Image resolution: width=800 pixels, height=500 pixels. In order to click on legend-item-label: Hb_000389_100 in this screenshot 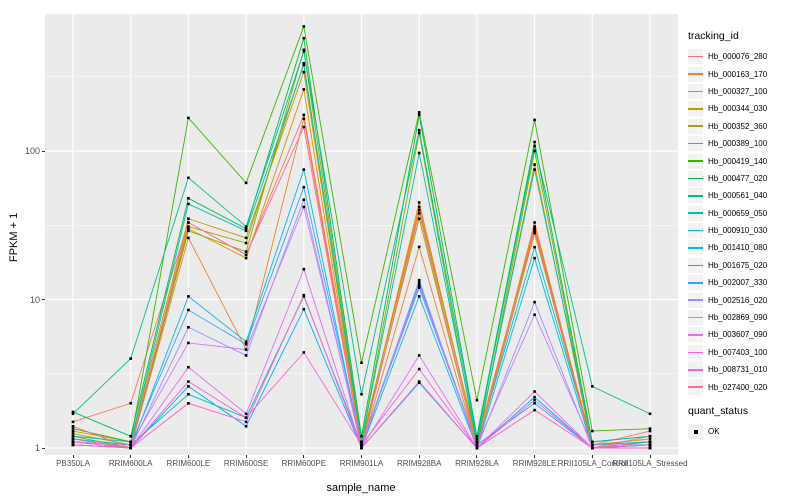, I will do `click(738, 144)`.